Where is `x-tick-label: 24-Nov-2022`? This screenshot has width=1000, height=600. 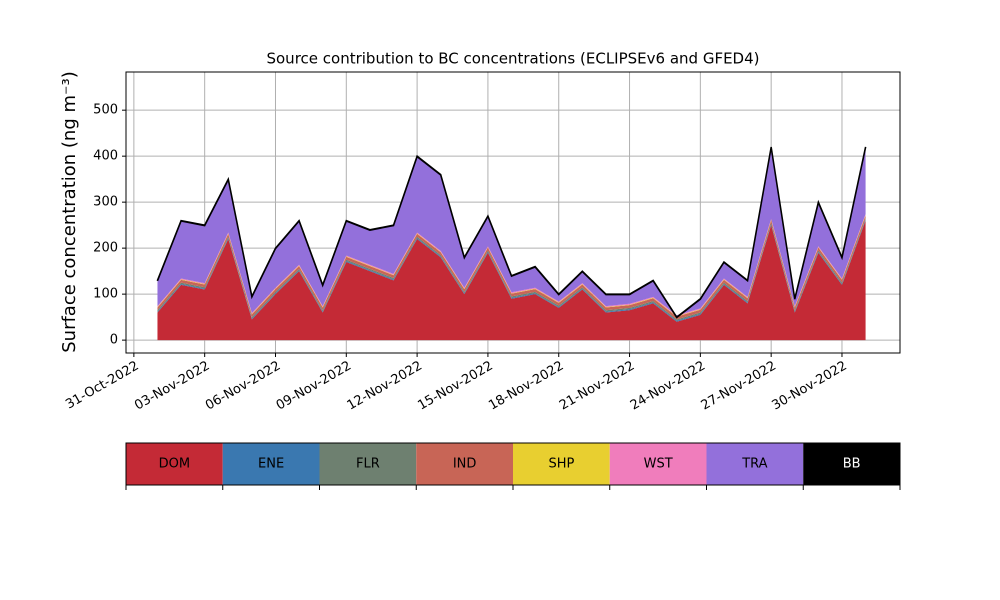 x-tick-label: 24-Nov-2022 is located at coordinates (668, 386).